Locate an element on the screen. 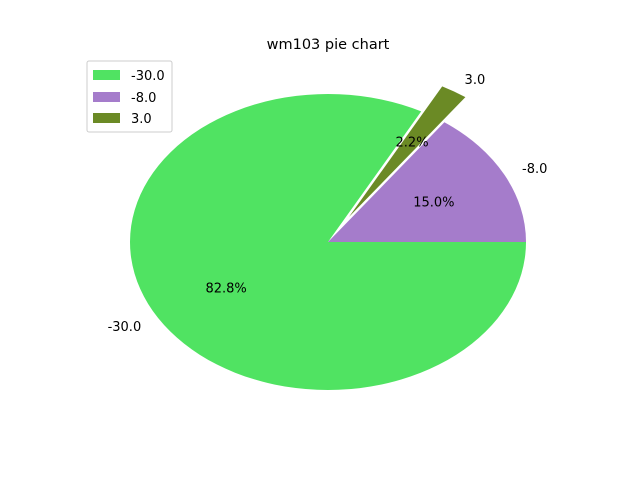  slice-percent-label: 82.8% is located at coordinates (225, 289).